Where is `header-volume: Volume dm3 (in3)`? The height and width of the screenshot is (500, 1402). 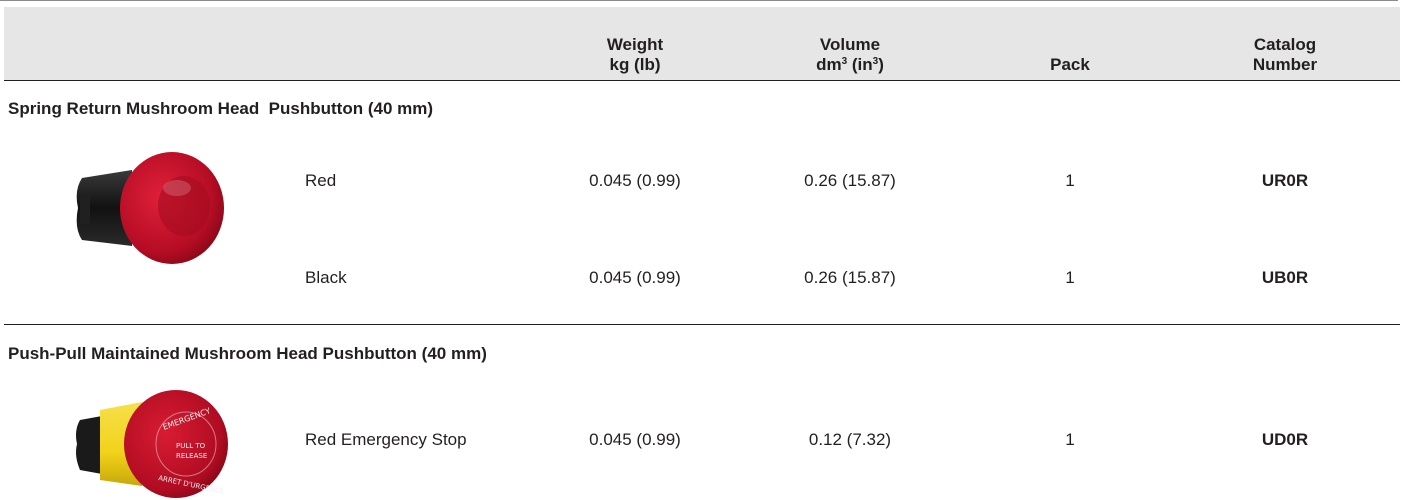
header-volume: Volume dm3 (in3) is located at coordinates (850, 54).